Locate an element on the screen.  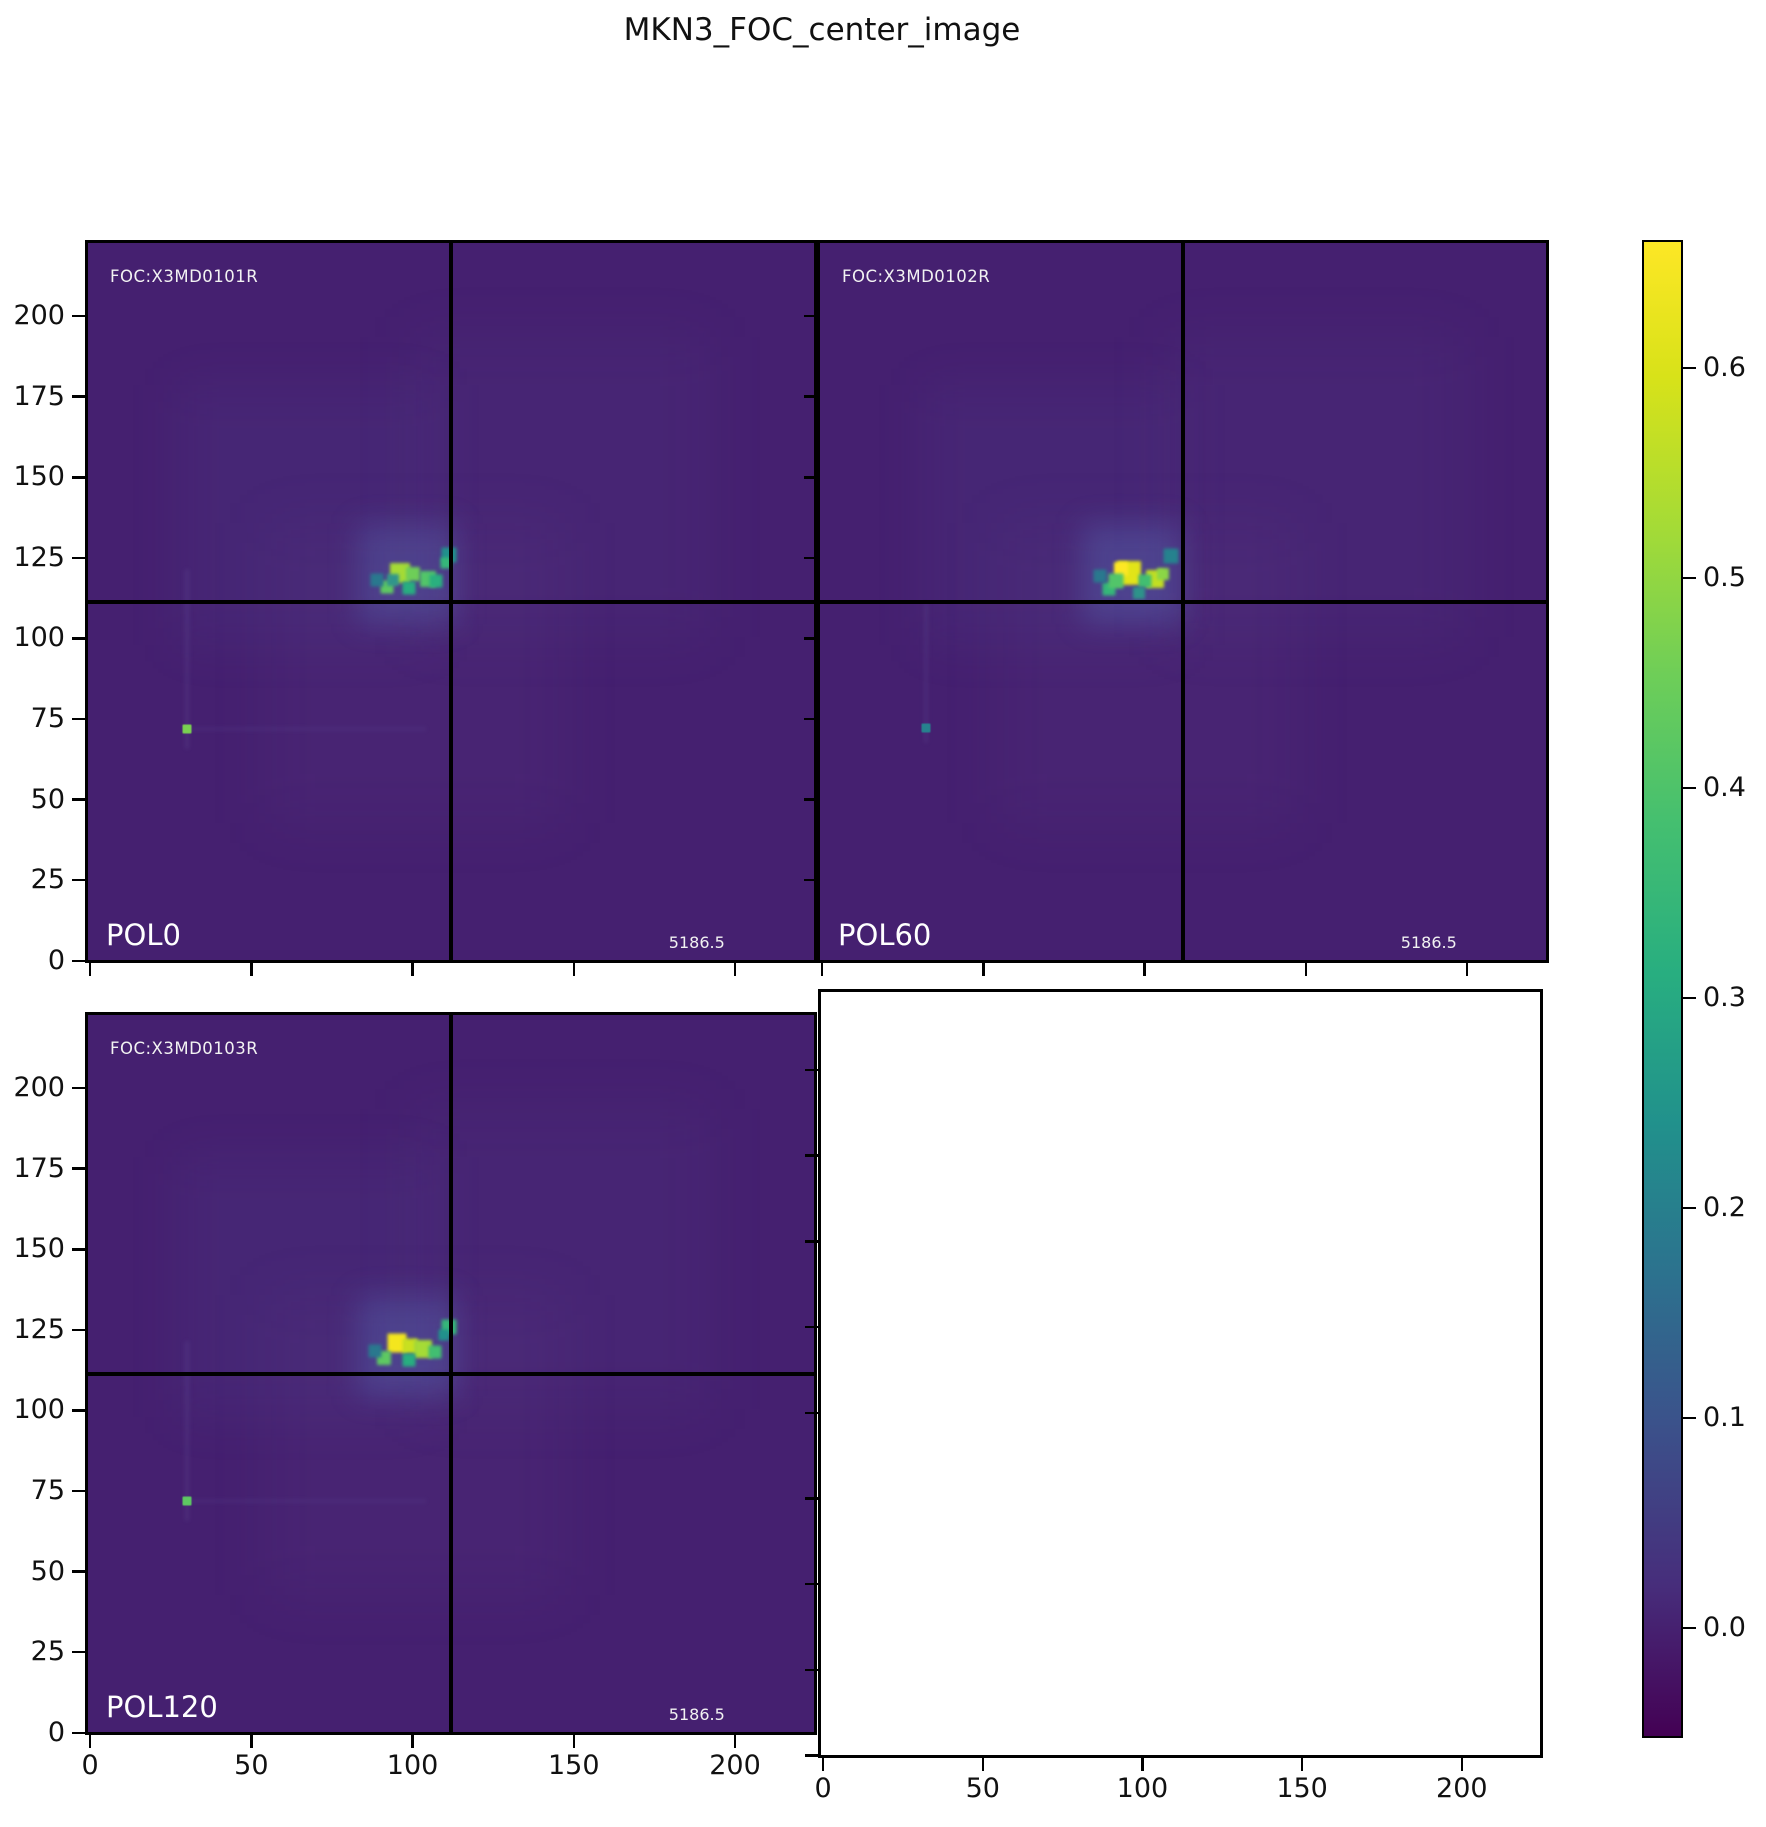
y-tick-label: 200 is located at coordinates (39, 316).